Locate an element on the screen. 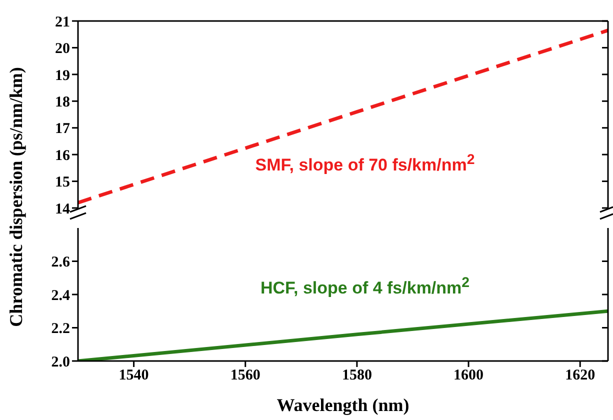  x-tick-label: 1540 is located at coordinates (133, 376).